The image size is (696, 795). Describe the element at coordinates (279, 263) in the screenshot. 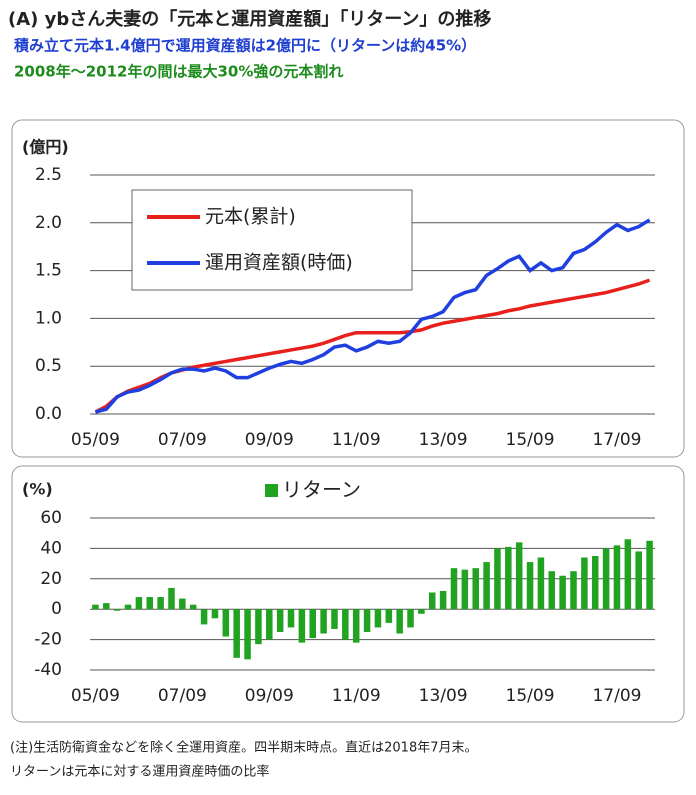

I see `legend-label: 運用資産額(時価)` at that location.